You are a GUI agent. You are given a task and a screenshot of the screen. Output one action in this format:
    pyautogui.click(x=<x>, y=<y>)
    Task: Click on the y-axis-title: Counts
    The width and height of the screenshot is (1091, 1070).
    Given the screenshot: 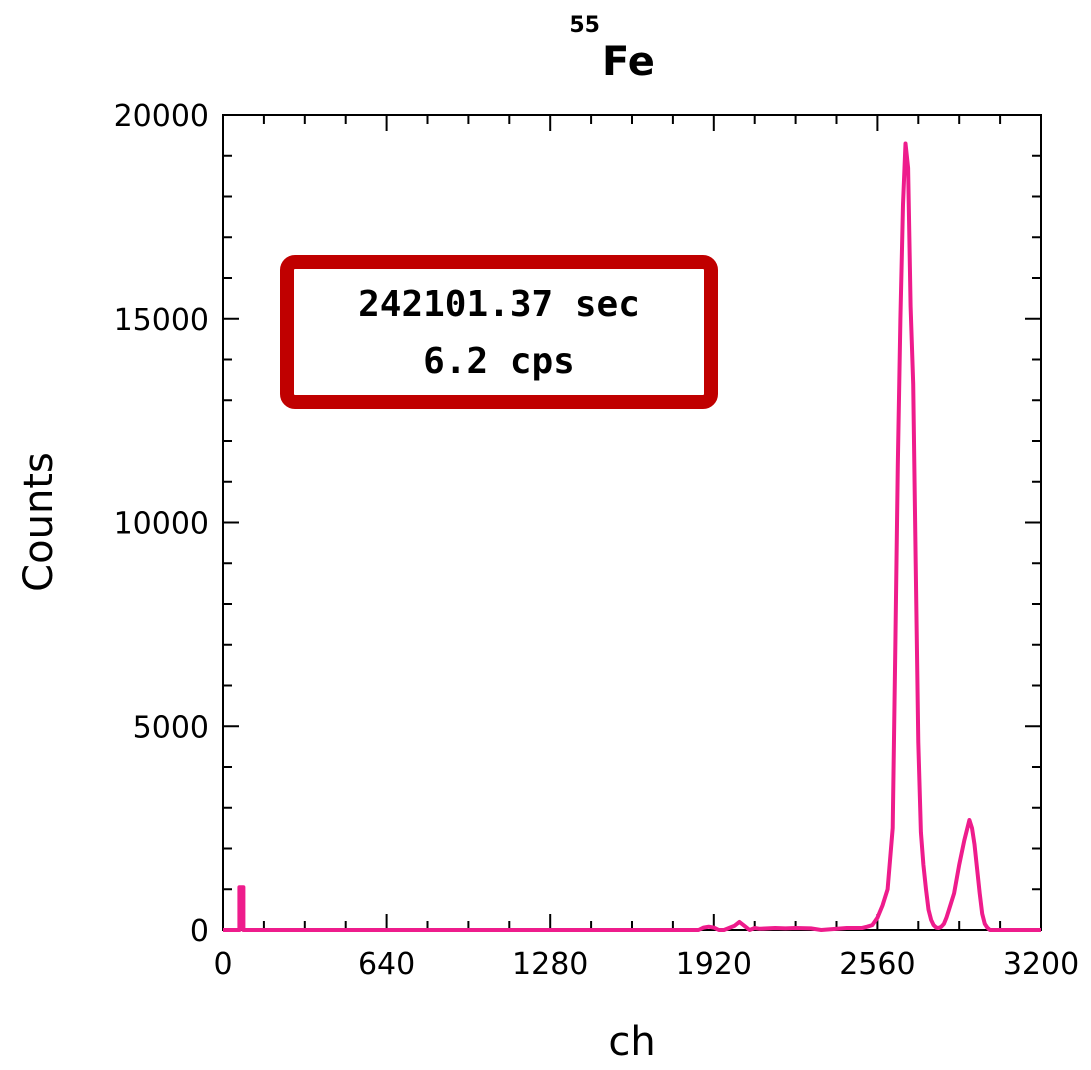 What is the action you would take?
    pyautogui.click(x=39, y=522)
    